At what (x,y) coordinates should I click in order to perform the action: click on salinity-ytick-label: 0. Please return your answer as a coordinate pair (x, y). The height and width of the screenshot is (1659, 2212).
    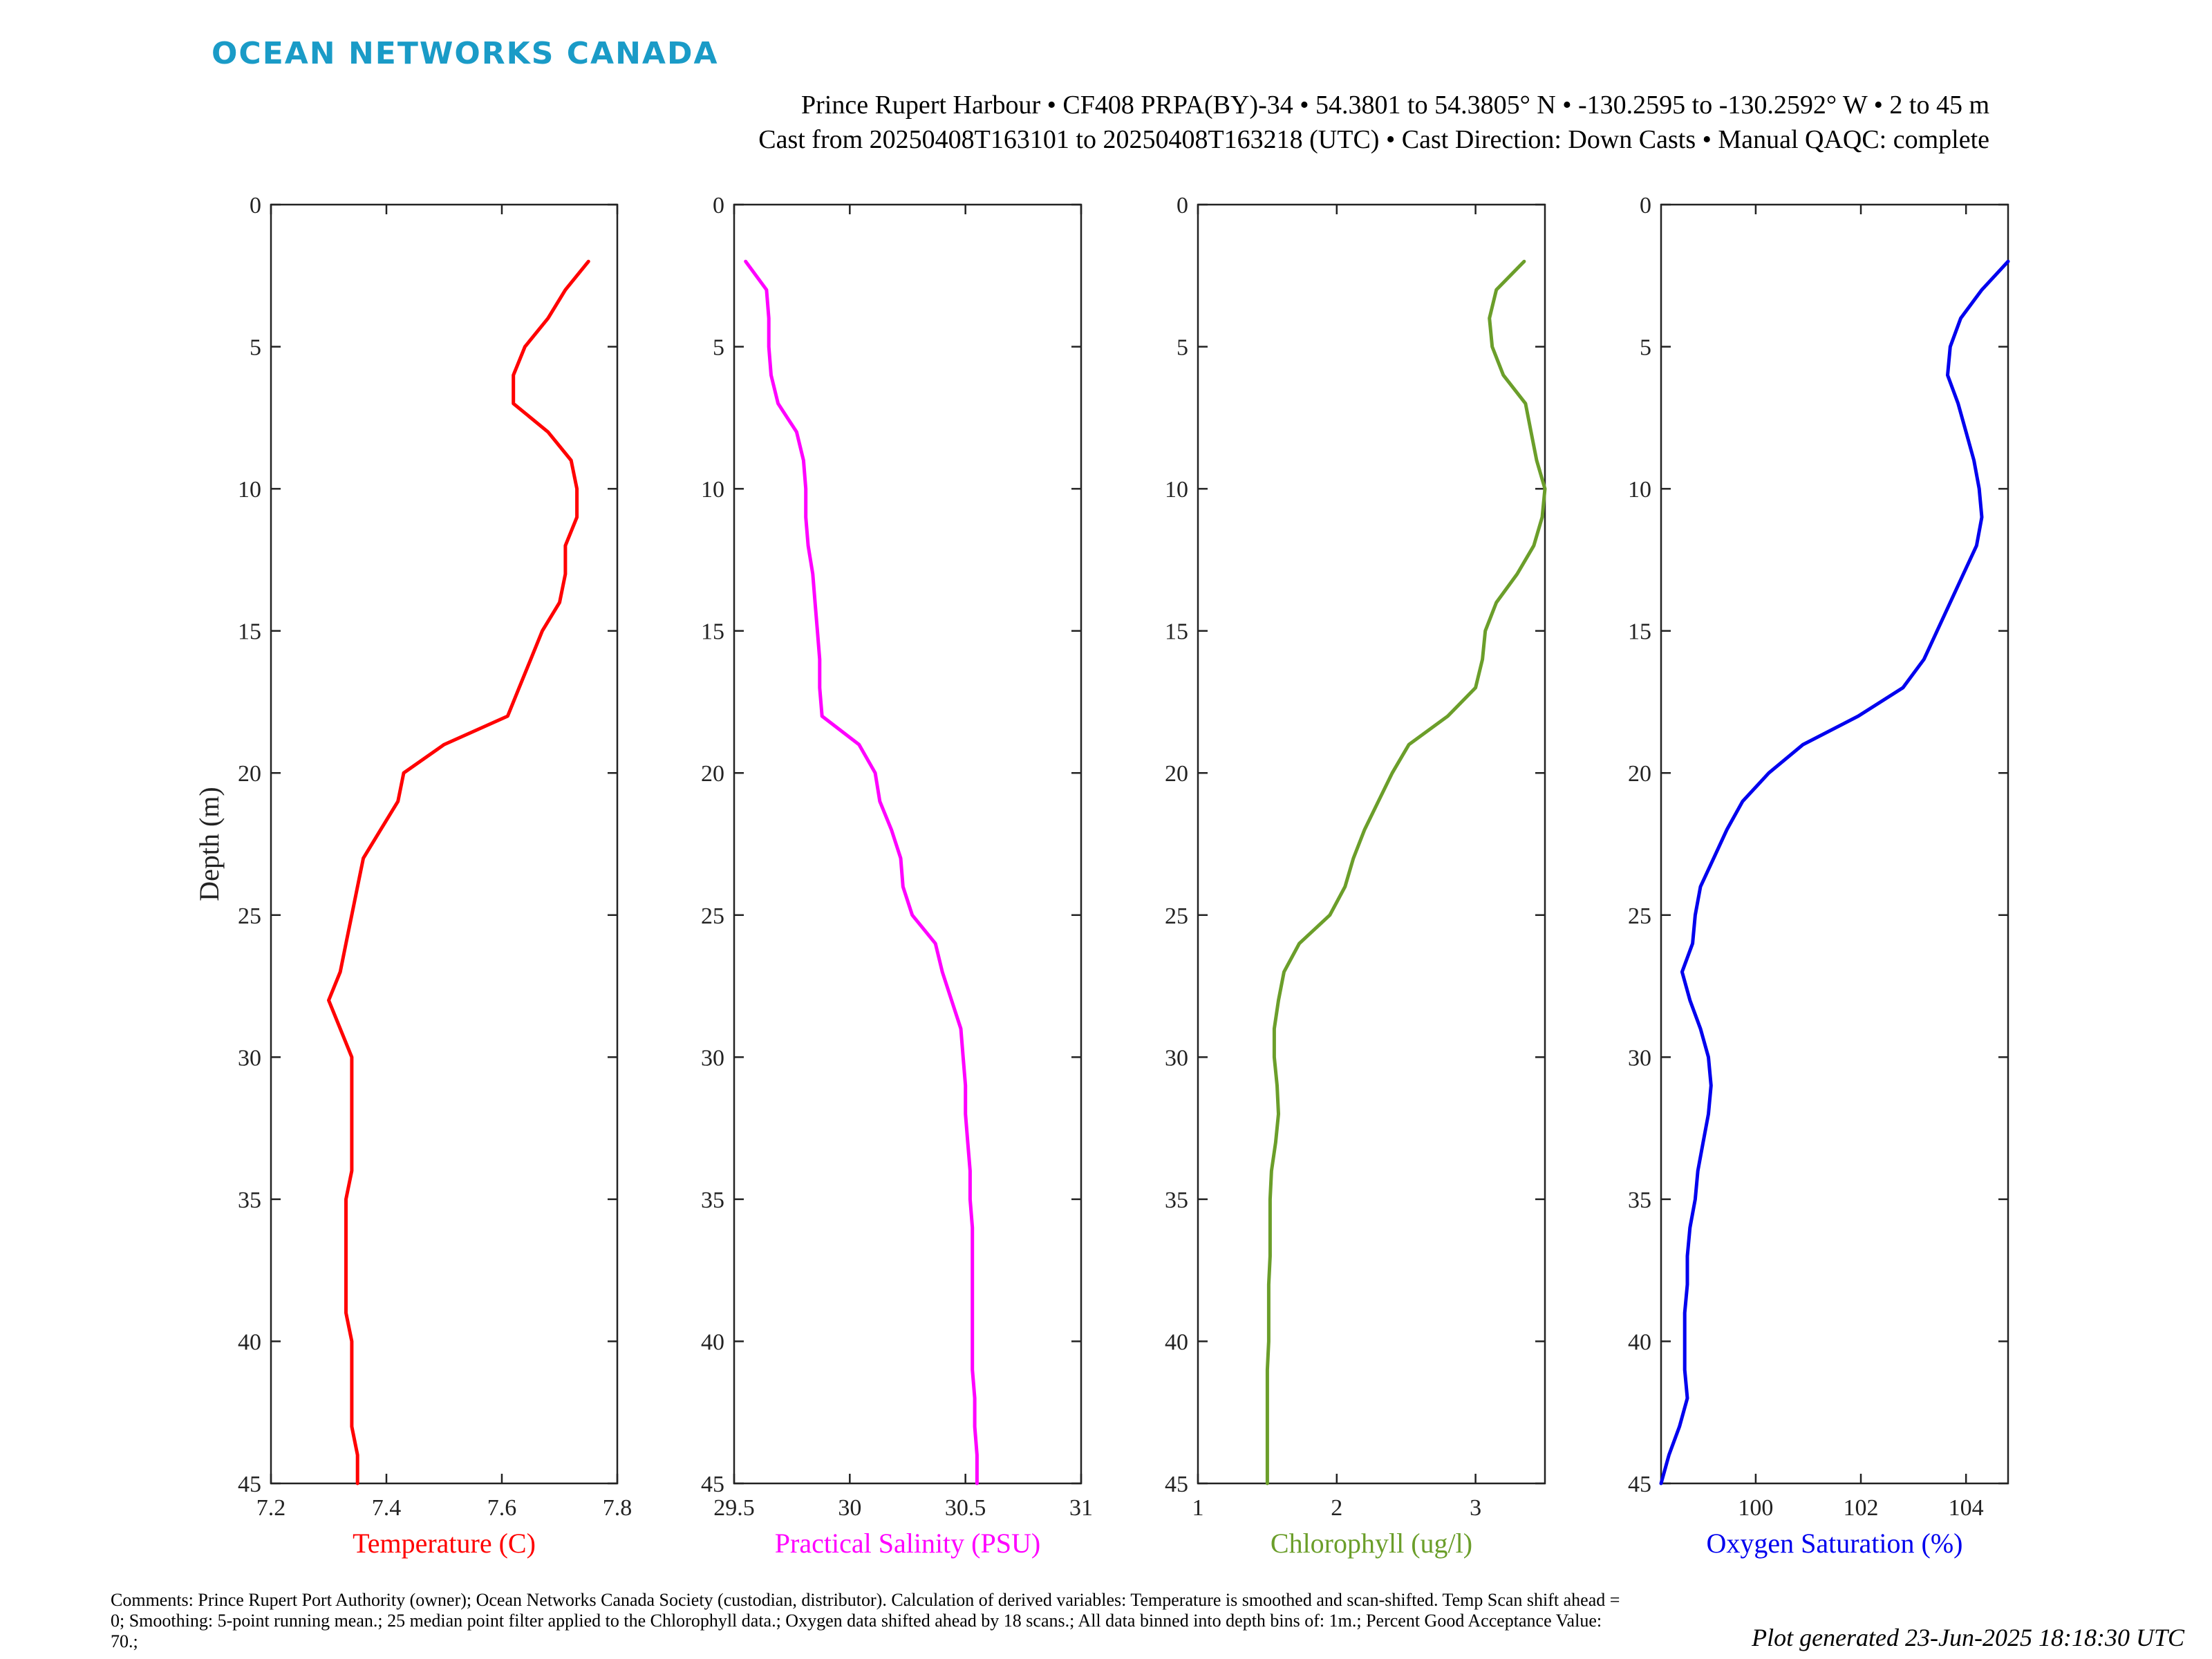
    Looking at the image, I should click on (718, 205).